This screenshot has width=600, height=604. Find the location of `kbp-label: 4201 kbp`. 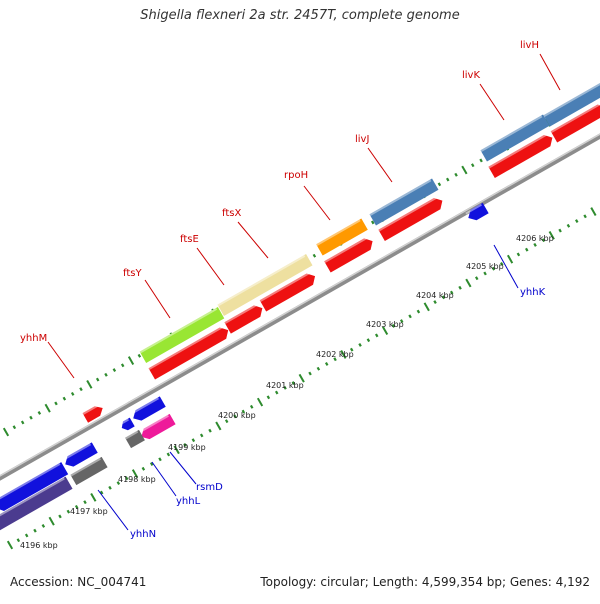

kbp-label: 4201 kbp is located at coordinates (285, 385).